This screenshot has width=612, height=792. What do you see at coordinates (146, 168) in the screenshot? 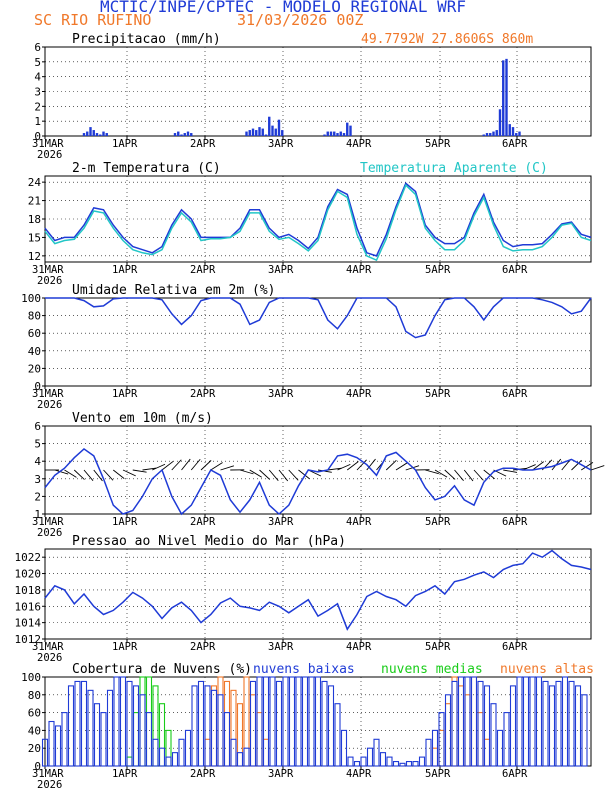
I see `panel-title: 2-m Temperatura (C)` at bounding box center [146, 168].